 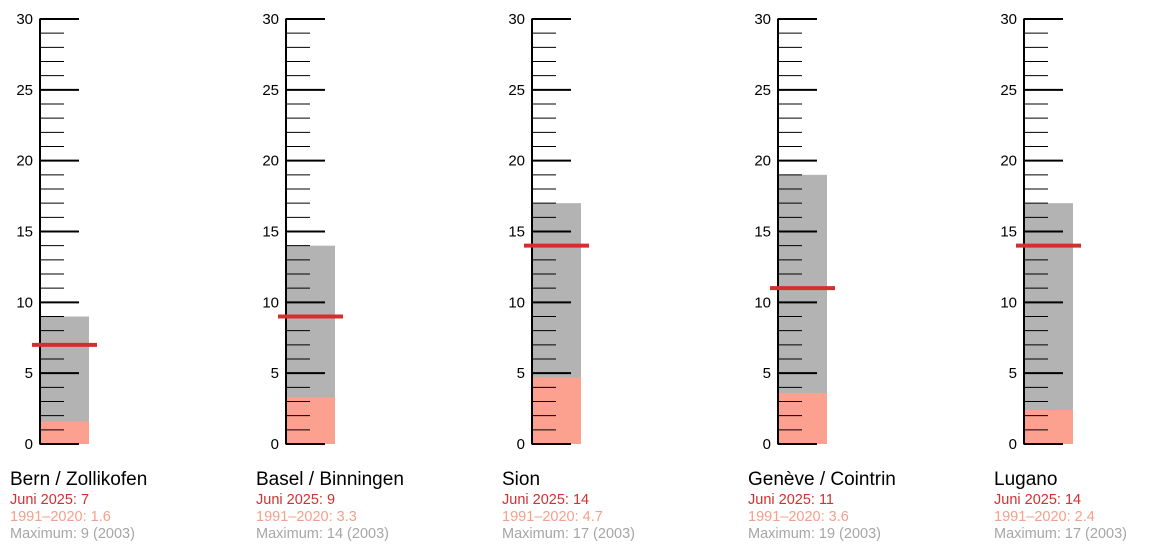 I want to click on station-name: Genève / Cointrin, so click(x=822, y=479).